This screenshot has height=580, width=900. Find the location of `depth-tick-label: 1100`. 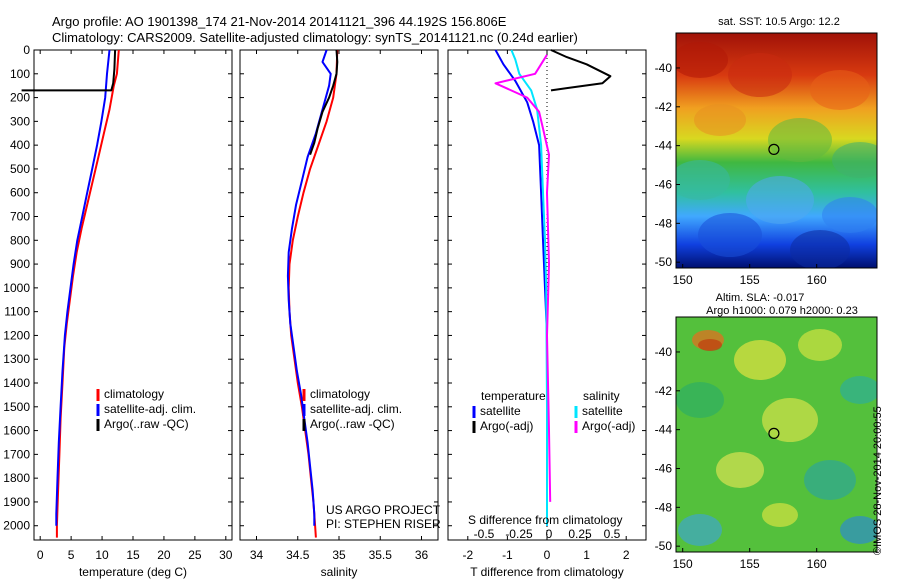

depth-tick-label: 1100 is located at coordinates (17, 312).